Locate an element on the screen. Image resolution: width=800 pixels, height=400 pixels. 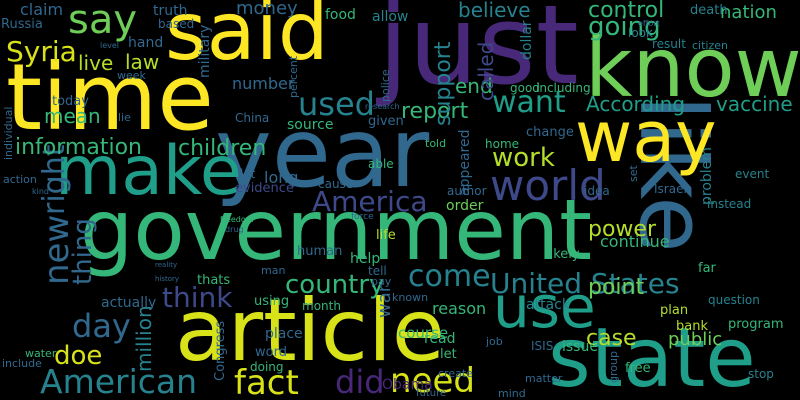
word-article: article is located at coordinates (310, 331).